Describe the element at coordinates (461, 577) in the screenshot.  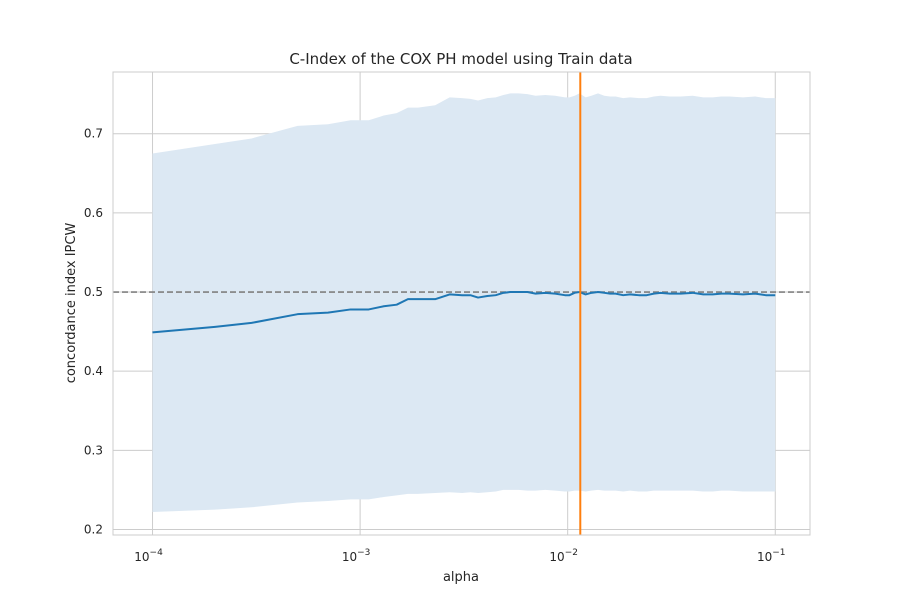
I see `x-axis-label: alpha` at that location.